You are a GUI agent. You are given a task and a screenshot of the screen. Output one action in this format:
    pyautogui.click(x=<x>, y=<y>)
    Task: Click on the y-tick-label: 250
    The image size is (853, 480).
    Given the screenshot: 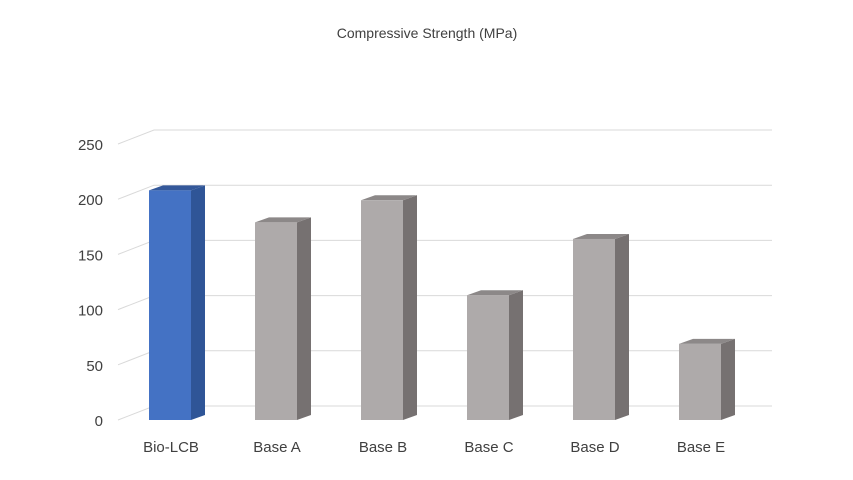 What is the action you would take?
    pyautogui.click(x=90, y=145)
    